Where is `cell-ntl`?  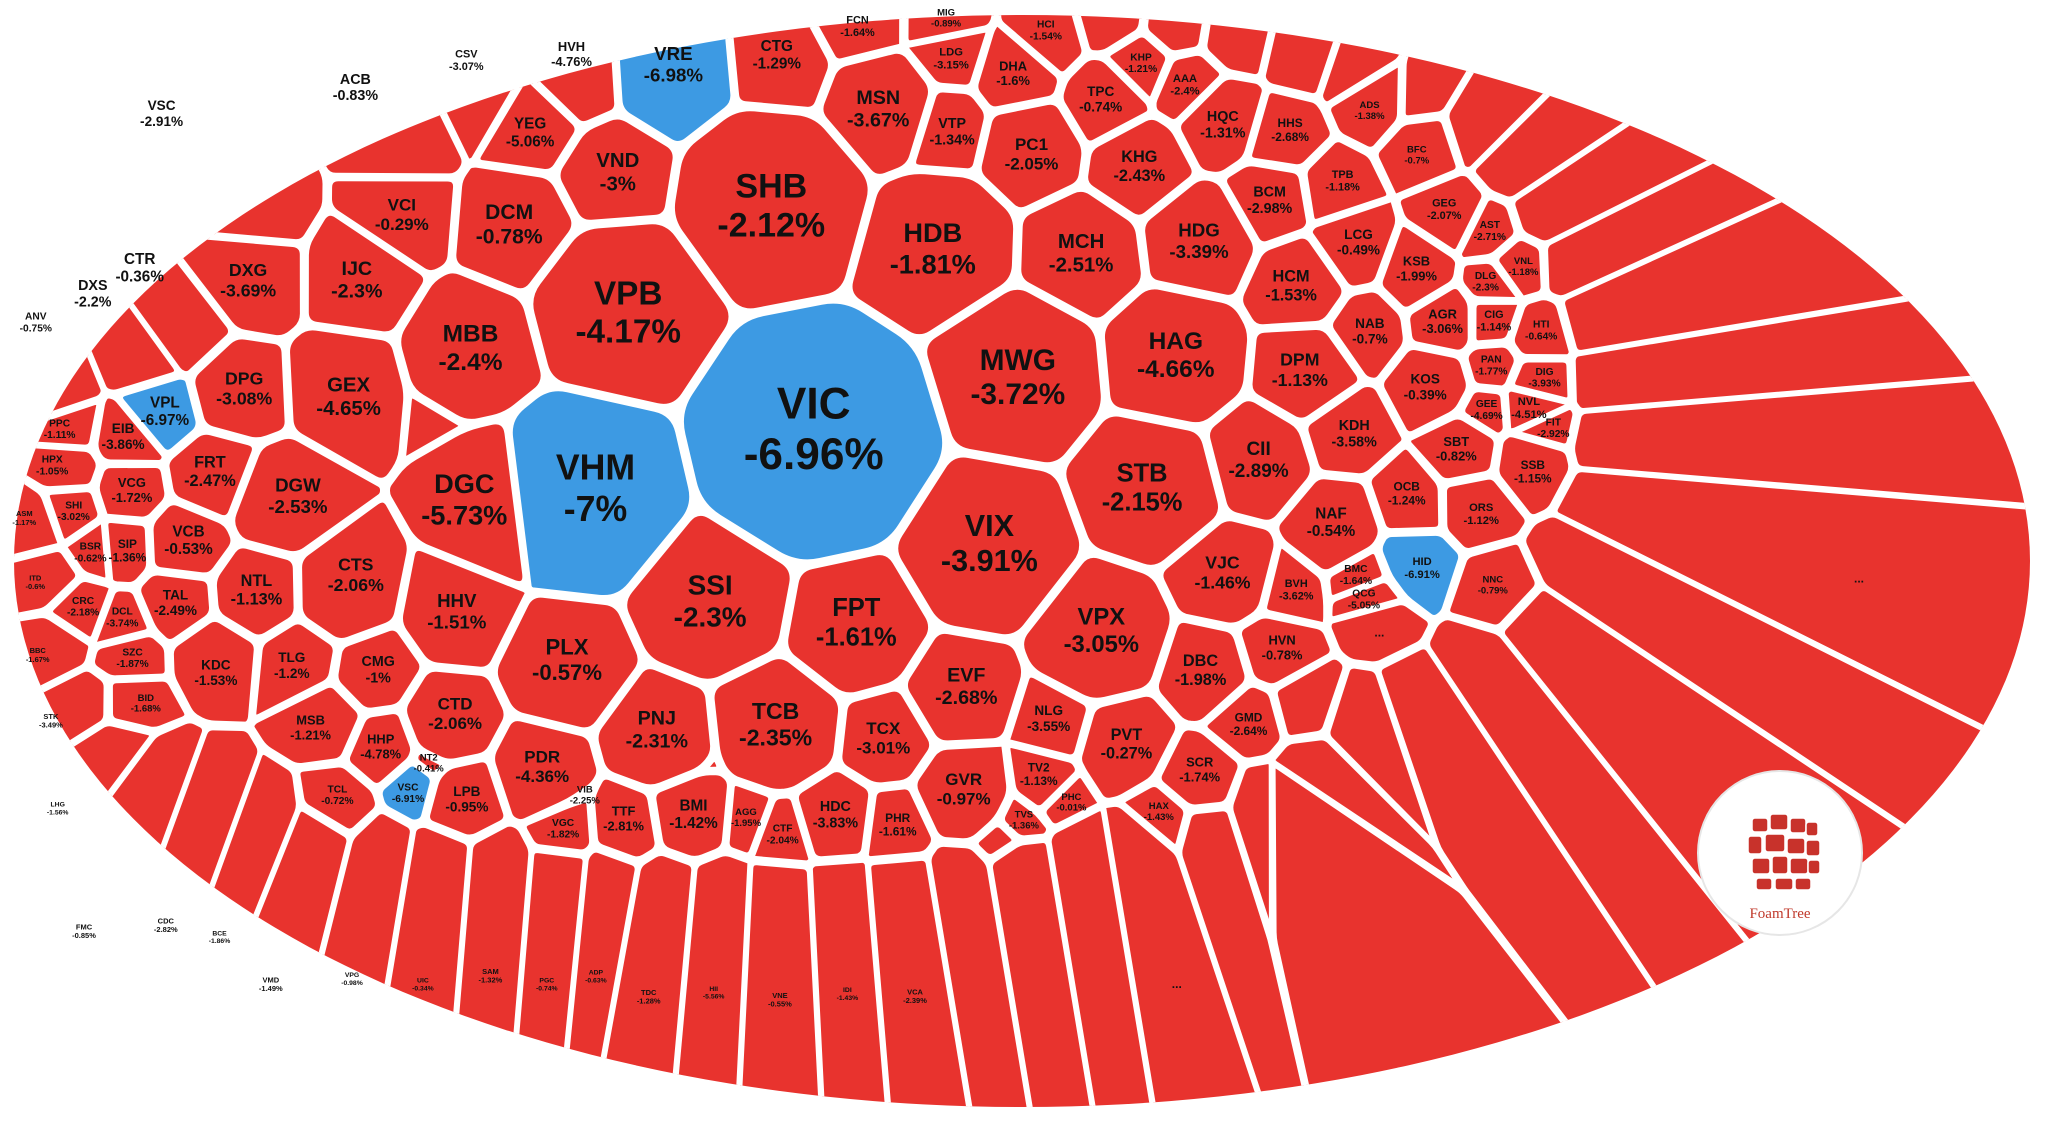 cell-ntl is located at coordinates (255, 591).